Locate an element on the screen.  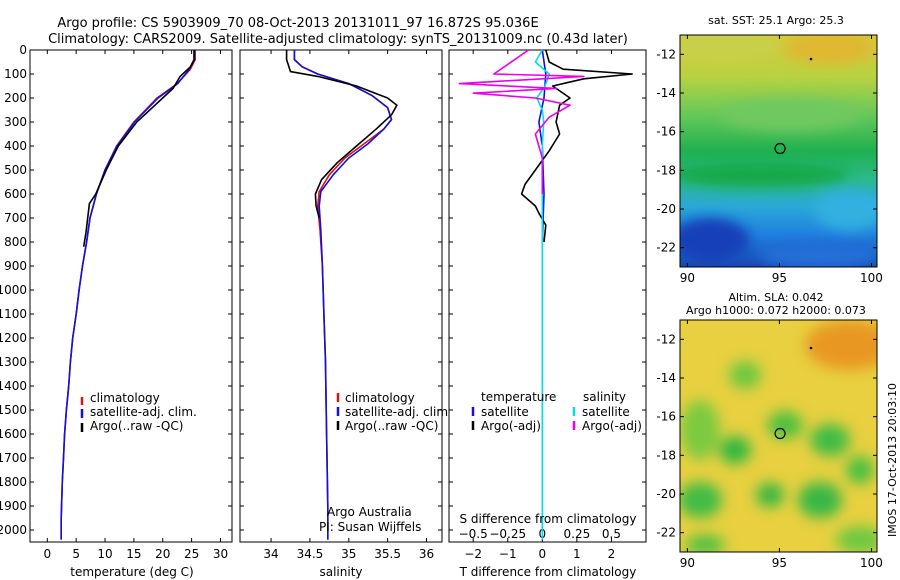
salinity-x-tick-label: 36 is located at coordinates (426, 554).